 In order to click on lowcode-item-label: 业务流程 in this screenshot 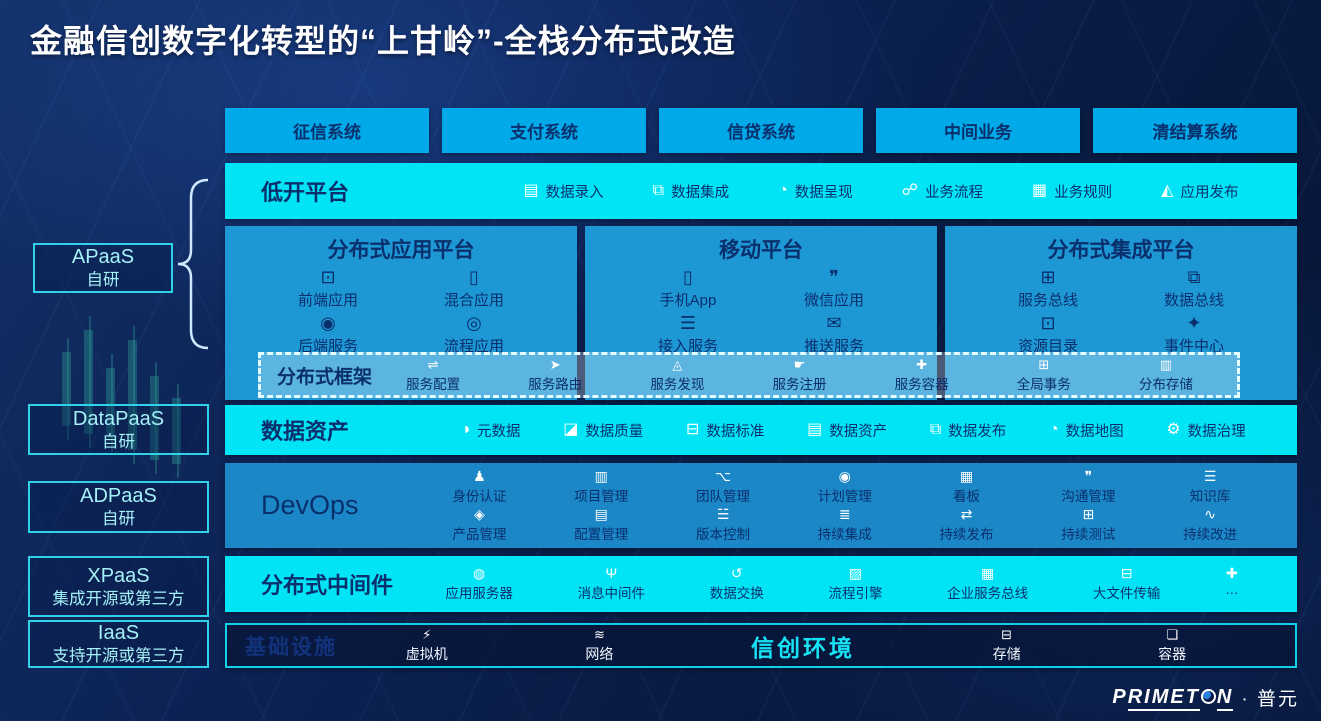, I will do `click(954, 192)`.